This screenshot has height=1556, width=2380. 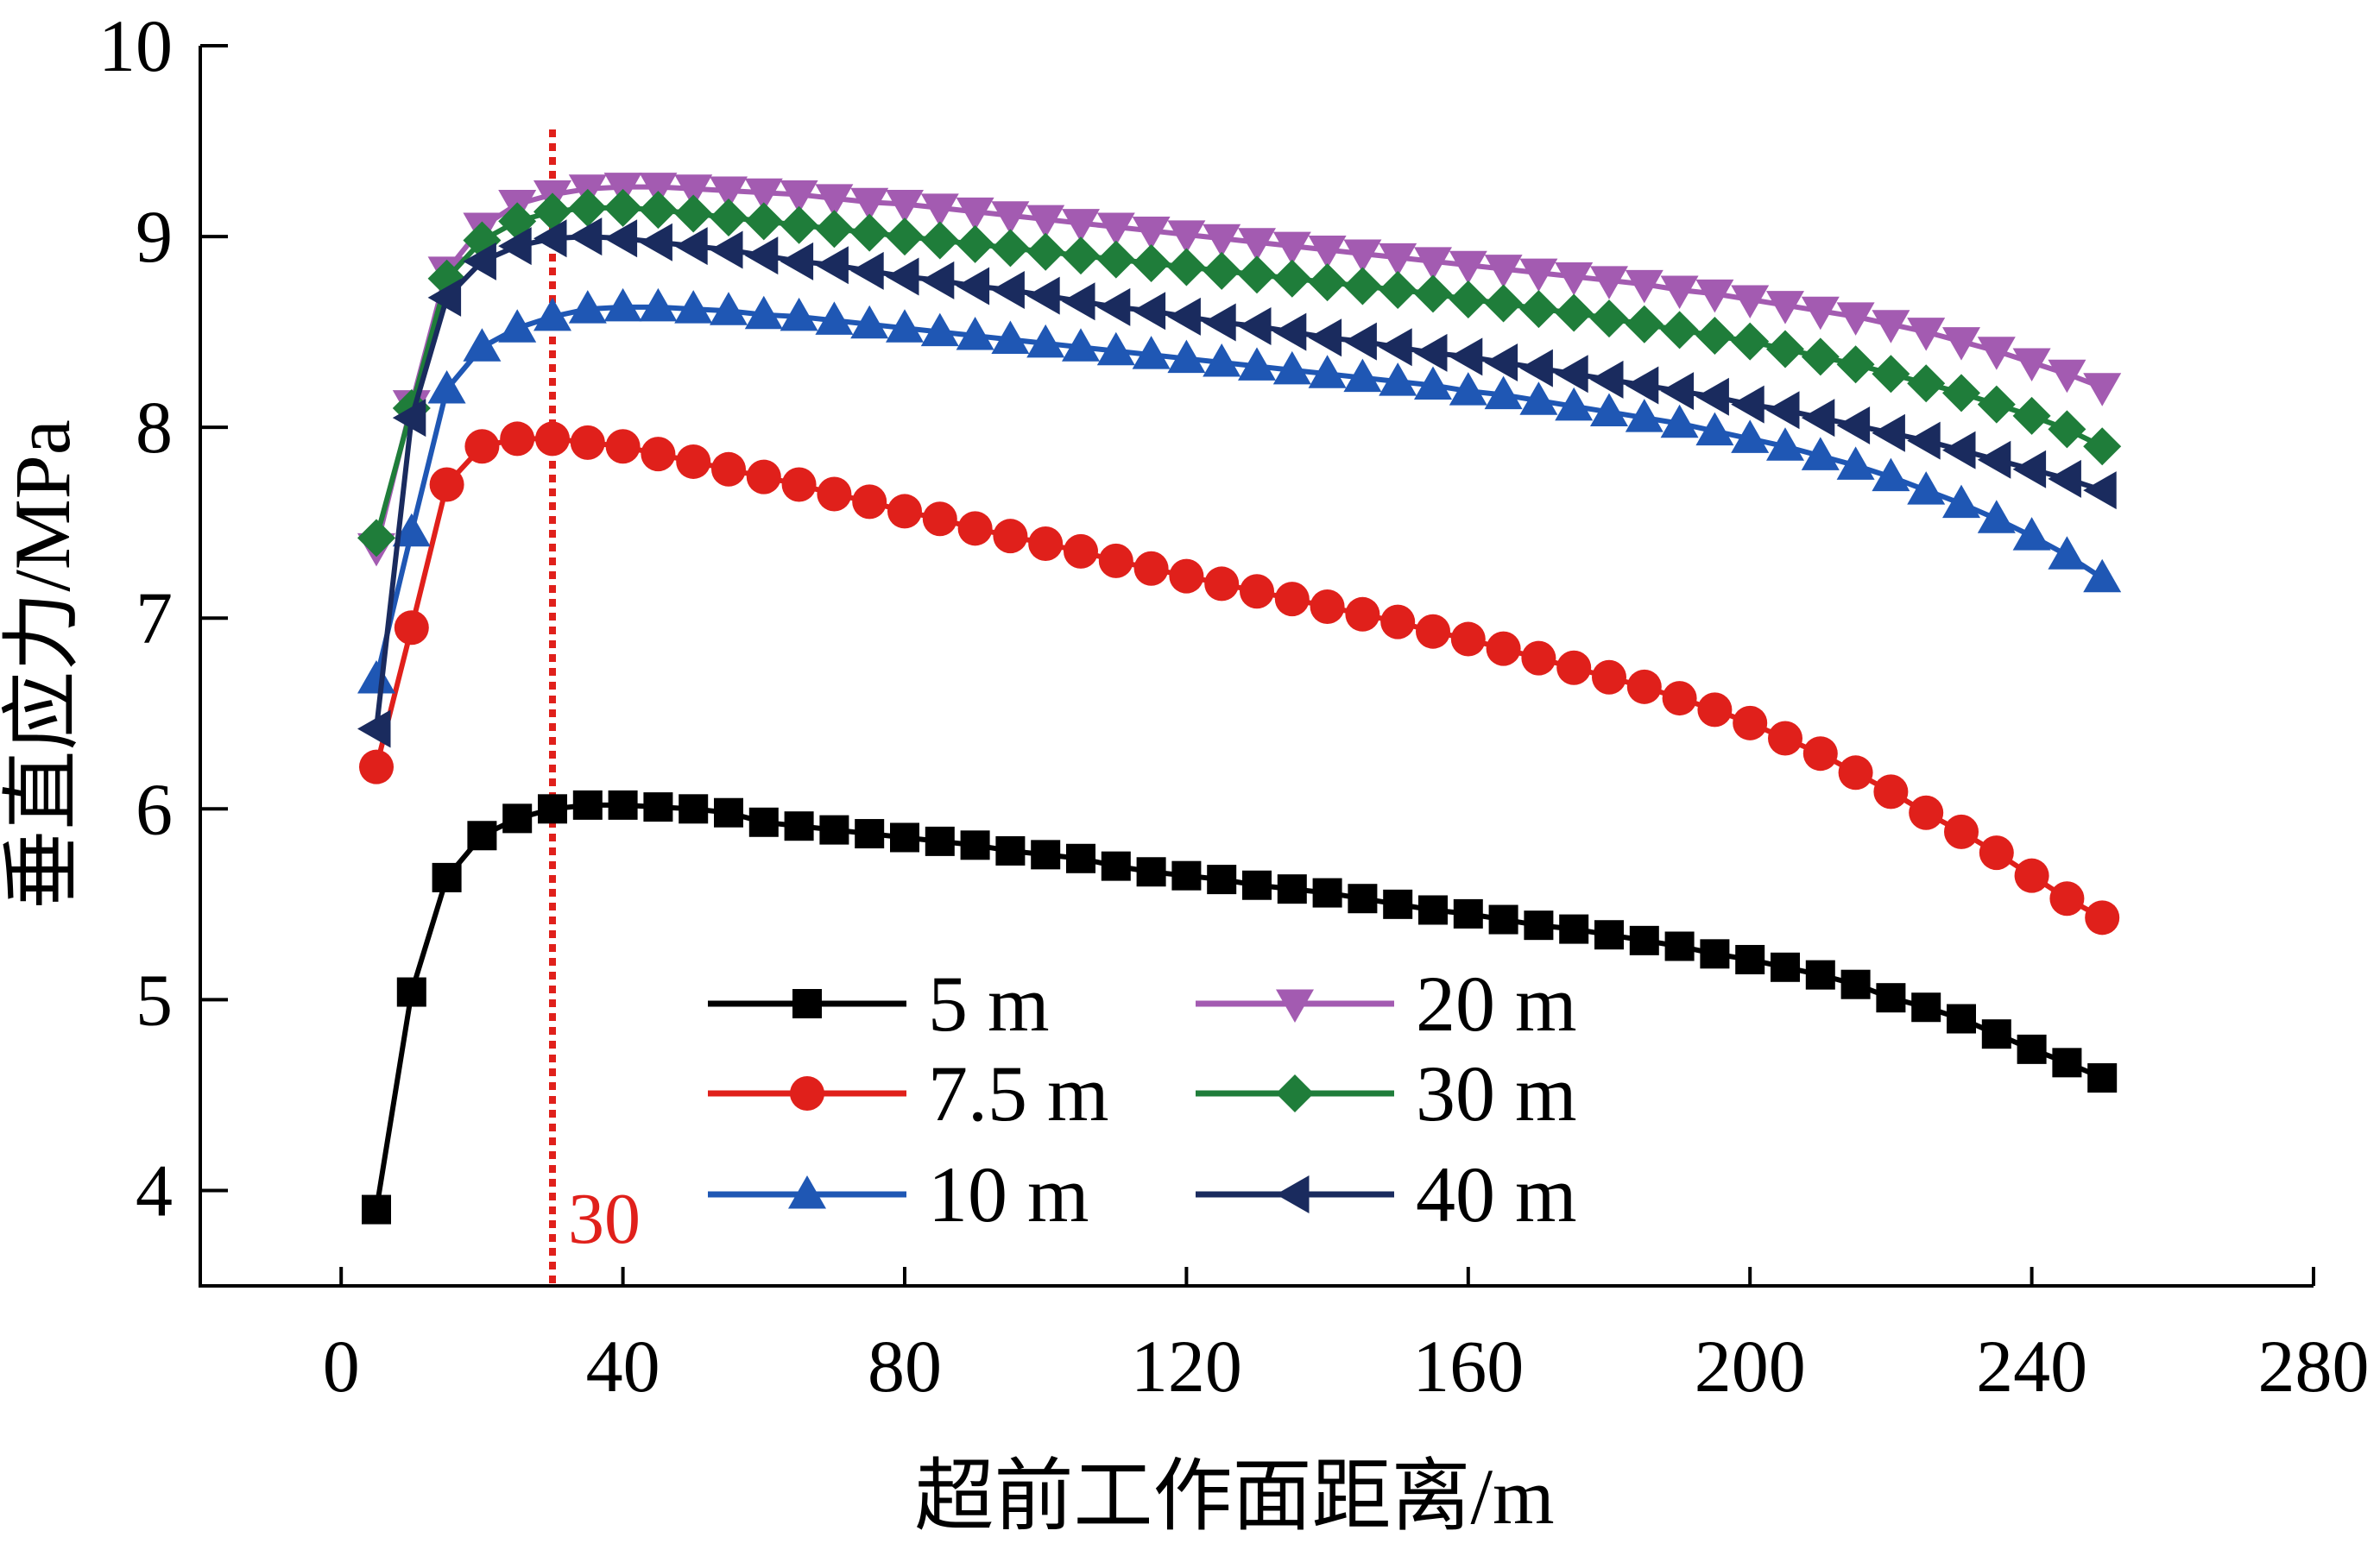 What do you see at coordinates (908, 1093) in the screenshot?
I see `legend-item: 7.5 m` at bounding box center [908, 1093].